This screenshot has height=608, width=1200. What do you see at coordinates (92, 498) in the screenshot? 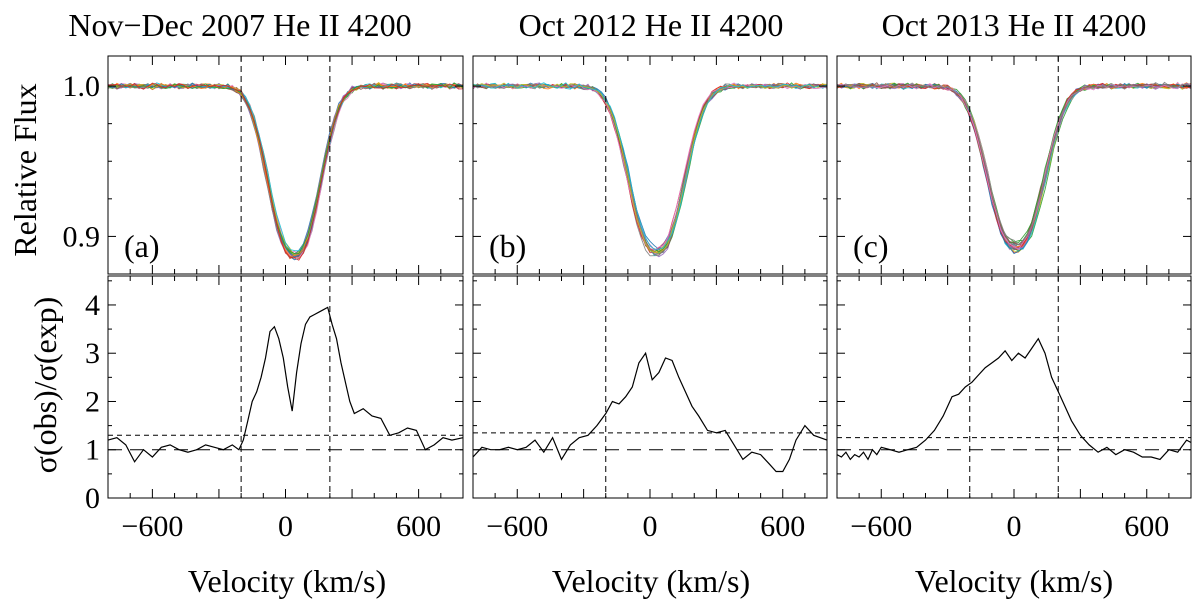
I see `sigma-y-tick-label: 0` at bounding box center [92, 498].